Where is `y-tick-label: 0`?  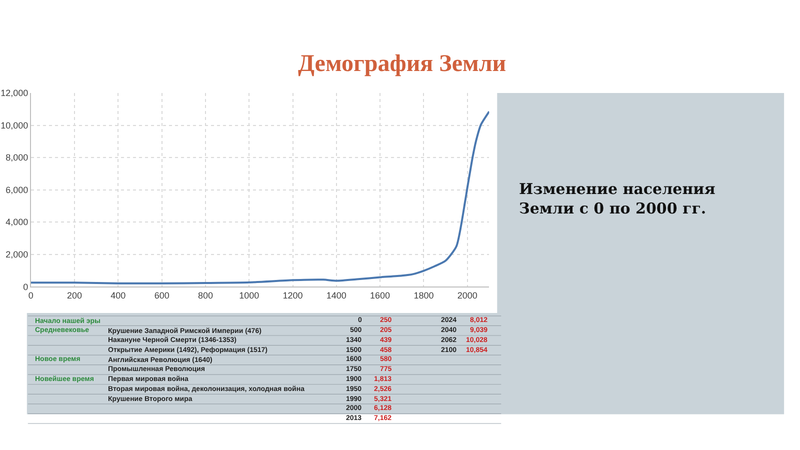 y-tick-label: 0 is located at coordinates (25, 287).